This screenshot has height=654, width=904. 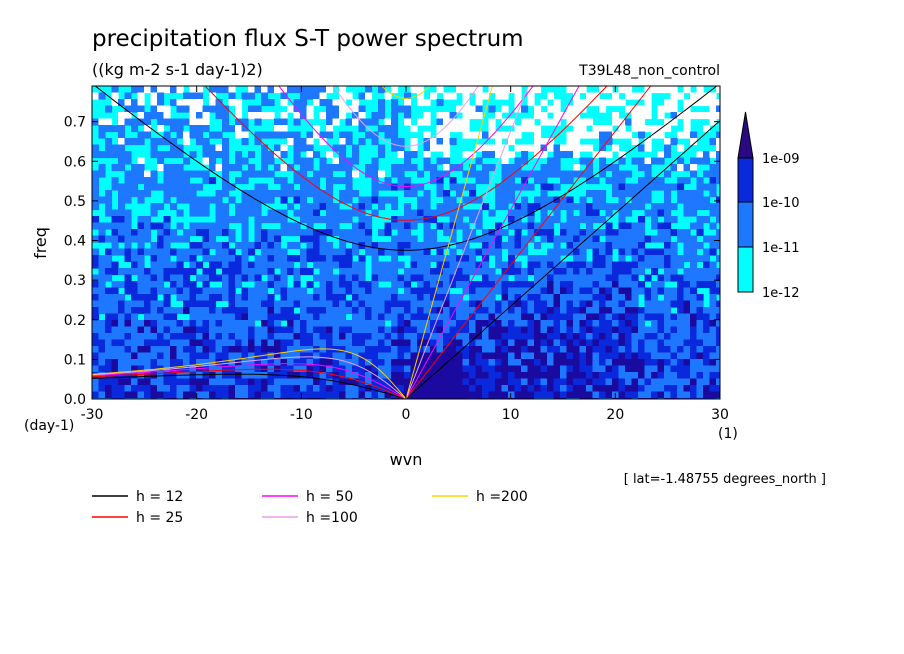 What do you see at coordinates (356, 291) in the screenshot?
I see `field-cell-2010` at bounding box center [356, 291].